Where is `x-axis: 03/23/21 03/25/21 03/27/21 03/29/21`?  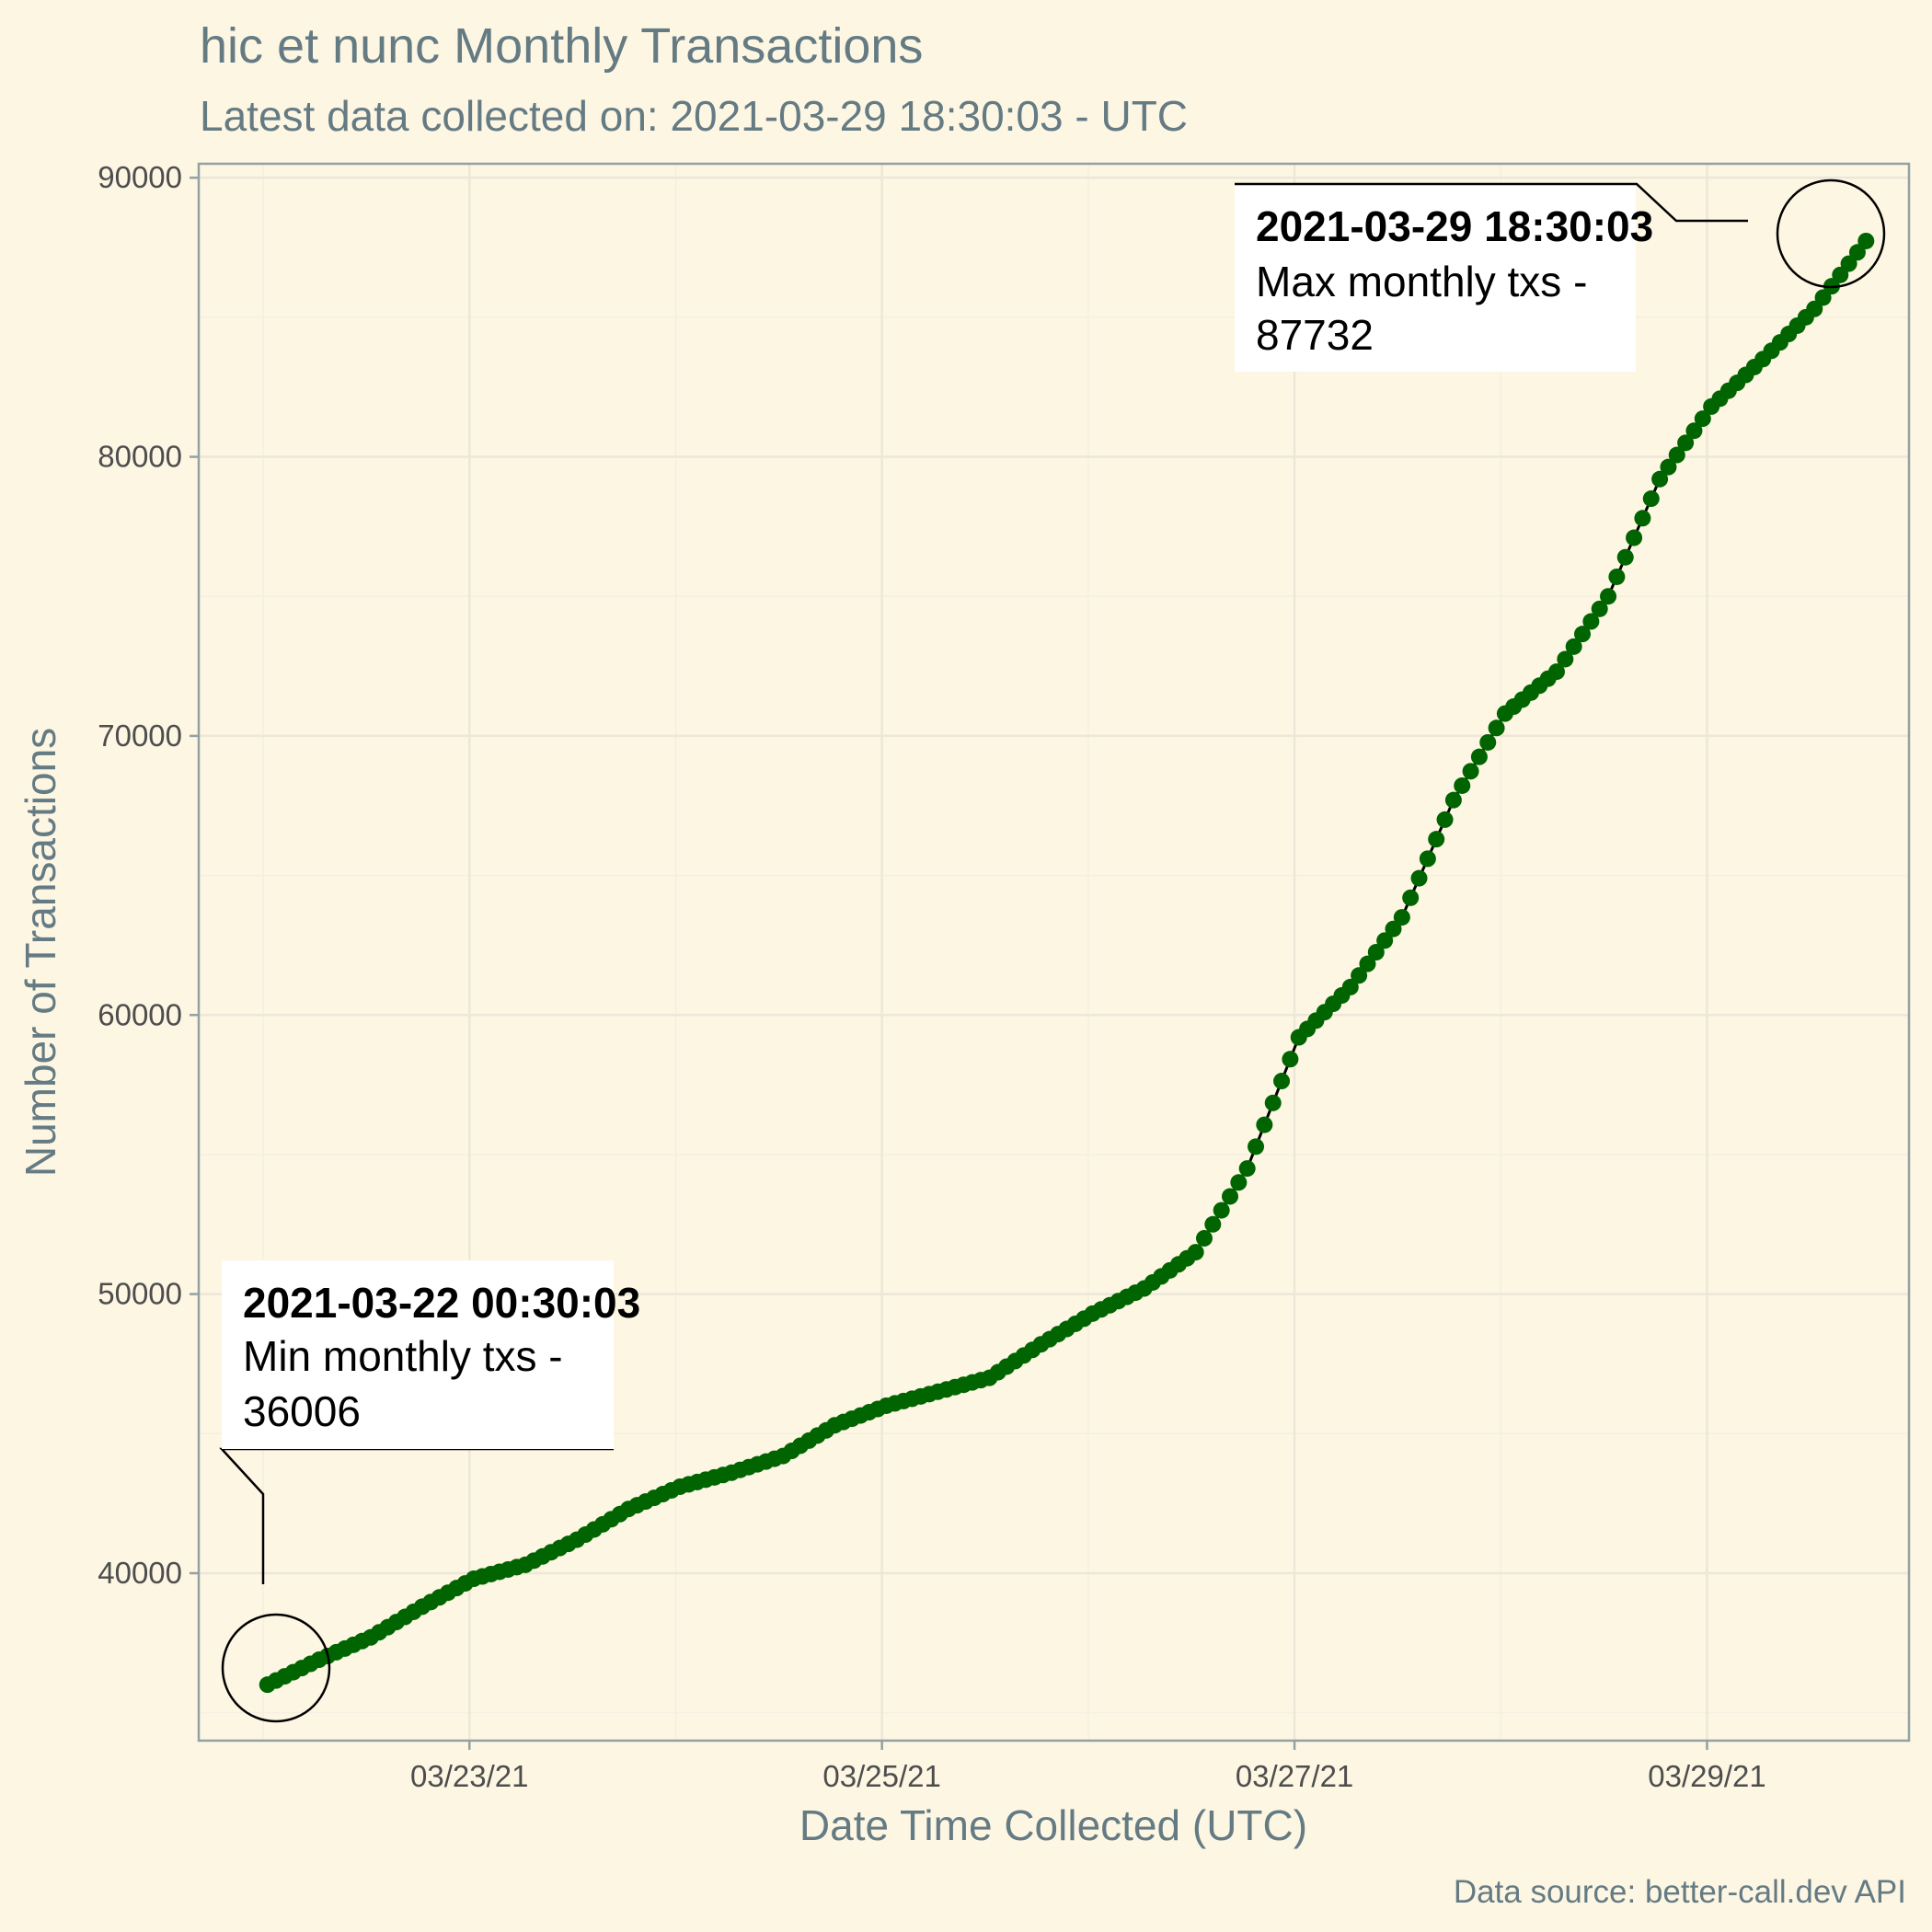
x-axis: 03/23/21 03/25/21 03/27/21 03/29/21 is located at coordinates (1088, 1767).